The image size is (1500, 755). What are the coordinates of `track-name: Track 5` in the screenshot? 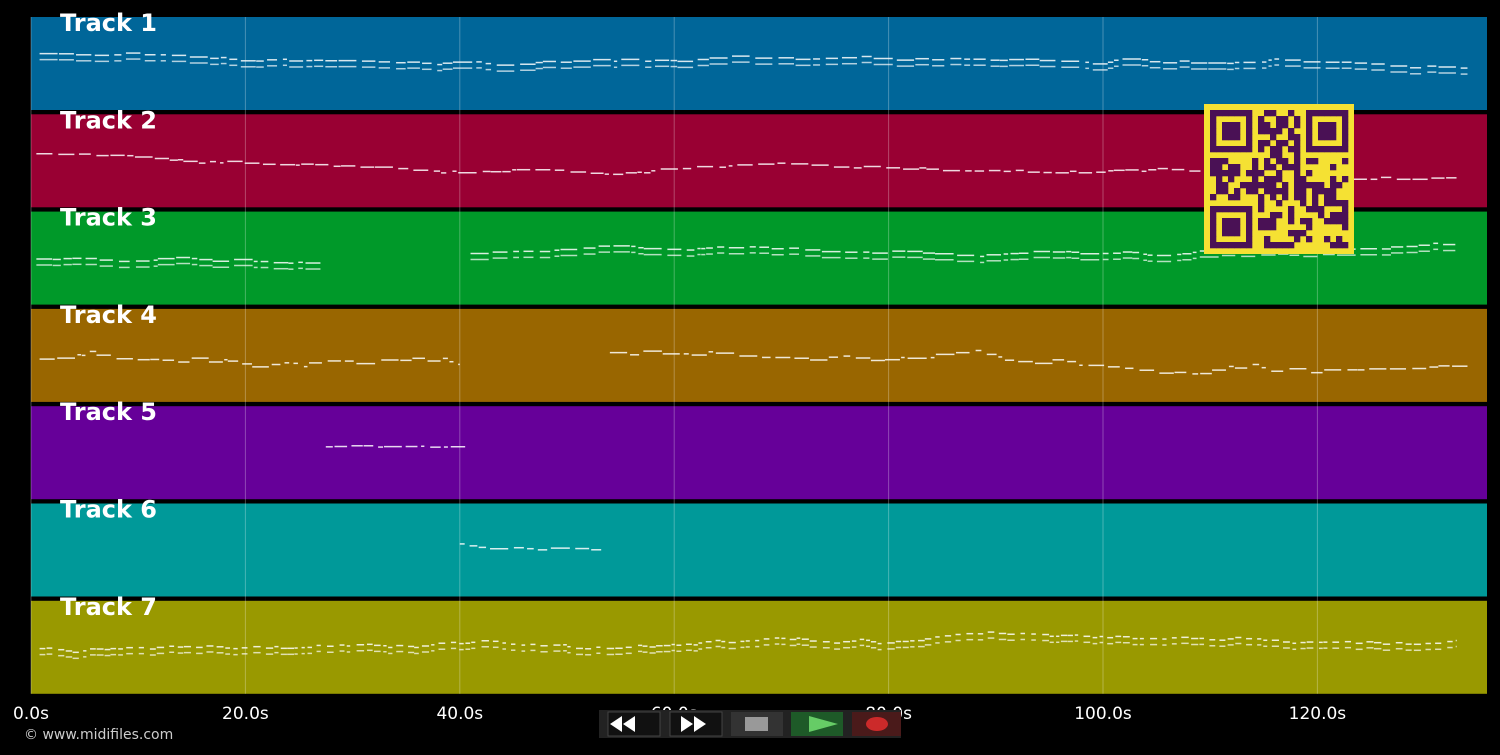 It's located at (108, 412).